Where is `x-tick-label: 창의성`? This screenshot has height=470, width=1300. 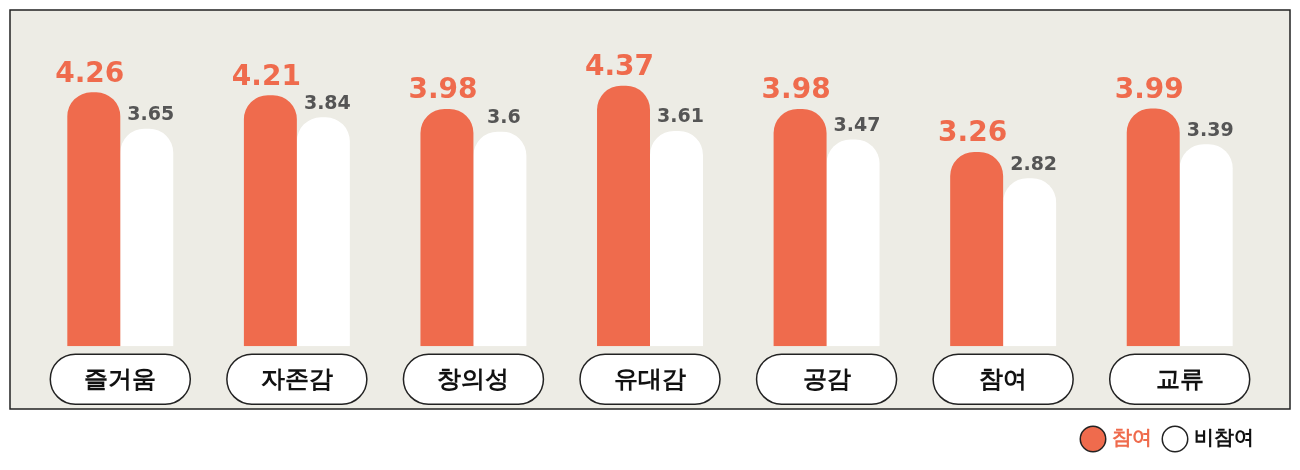 x-tick-label: 창의성 is located at coordinates (473, 378).